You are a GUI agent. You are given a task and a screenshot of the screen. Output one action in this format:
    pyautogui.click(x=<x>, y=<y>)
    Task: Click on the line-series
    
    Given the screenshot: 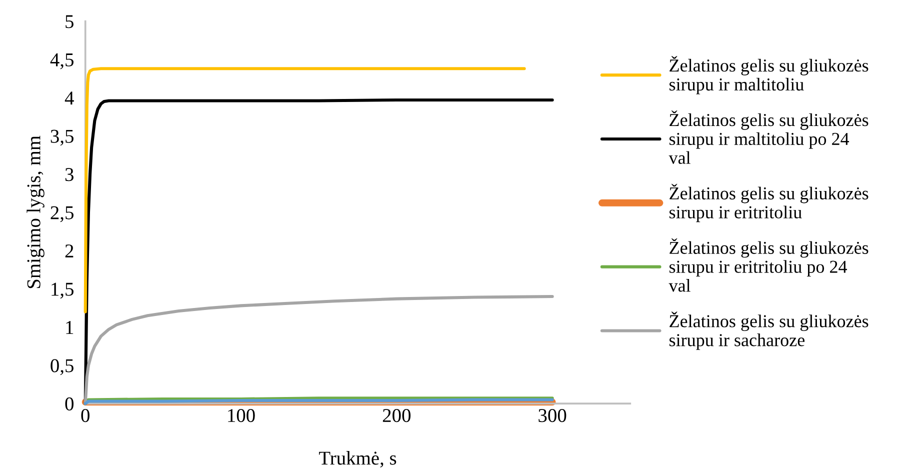 What is the action you would take?
    pyautogui.click(x=319, y=350)
    